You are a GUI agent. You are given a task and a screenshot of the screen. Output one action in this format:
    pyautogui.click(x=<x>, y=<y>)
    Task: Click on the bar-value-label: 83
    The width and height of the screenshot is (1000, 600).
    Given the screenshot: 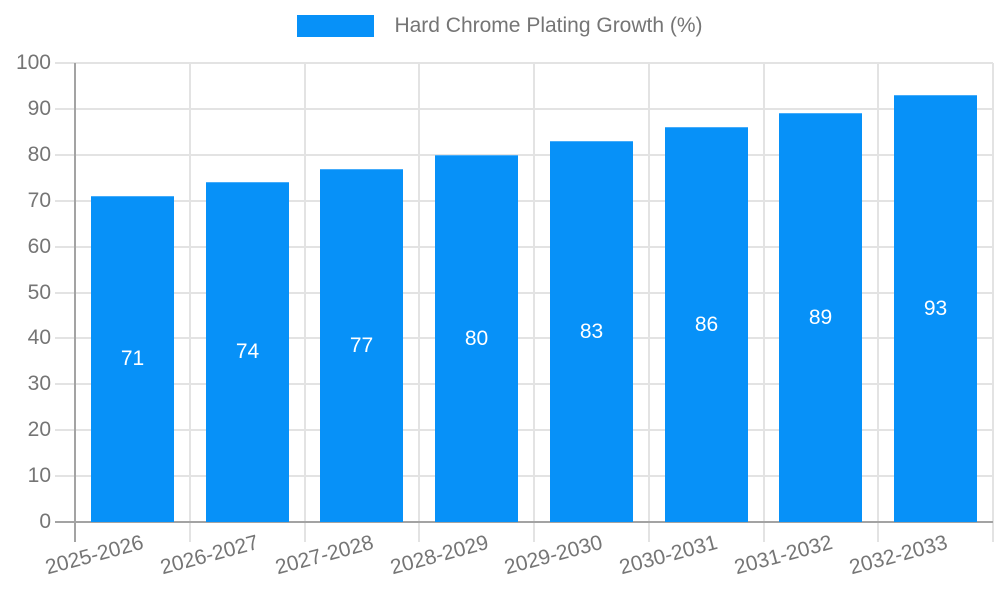 What is the action you would take?
    pyautogui.click(x=591, y=331)
    